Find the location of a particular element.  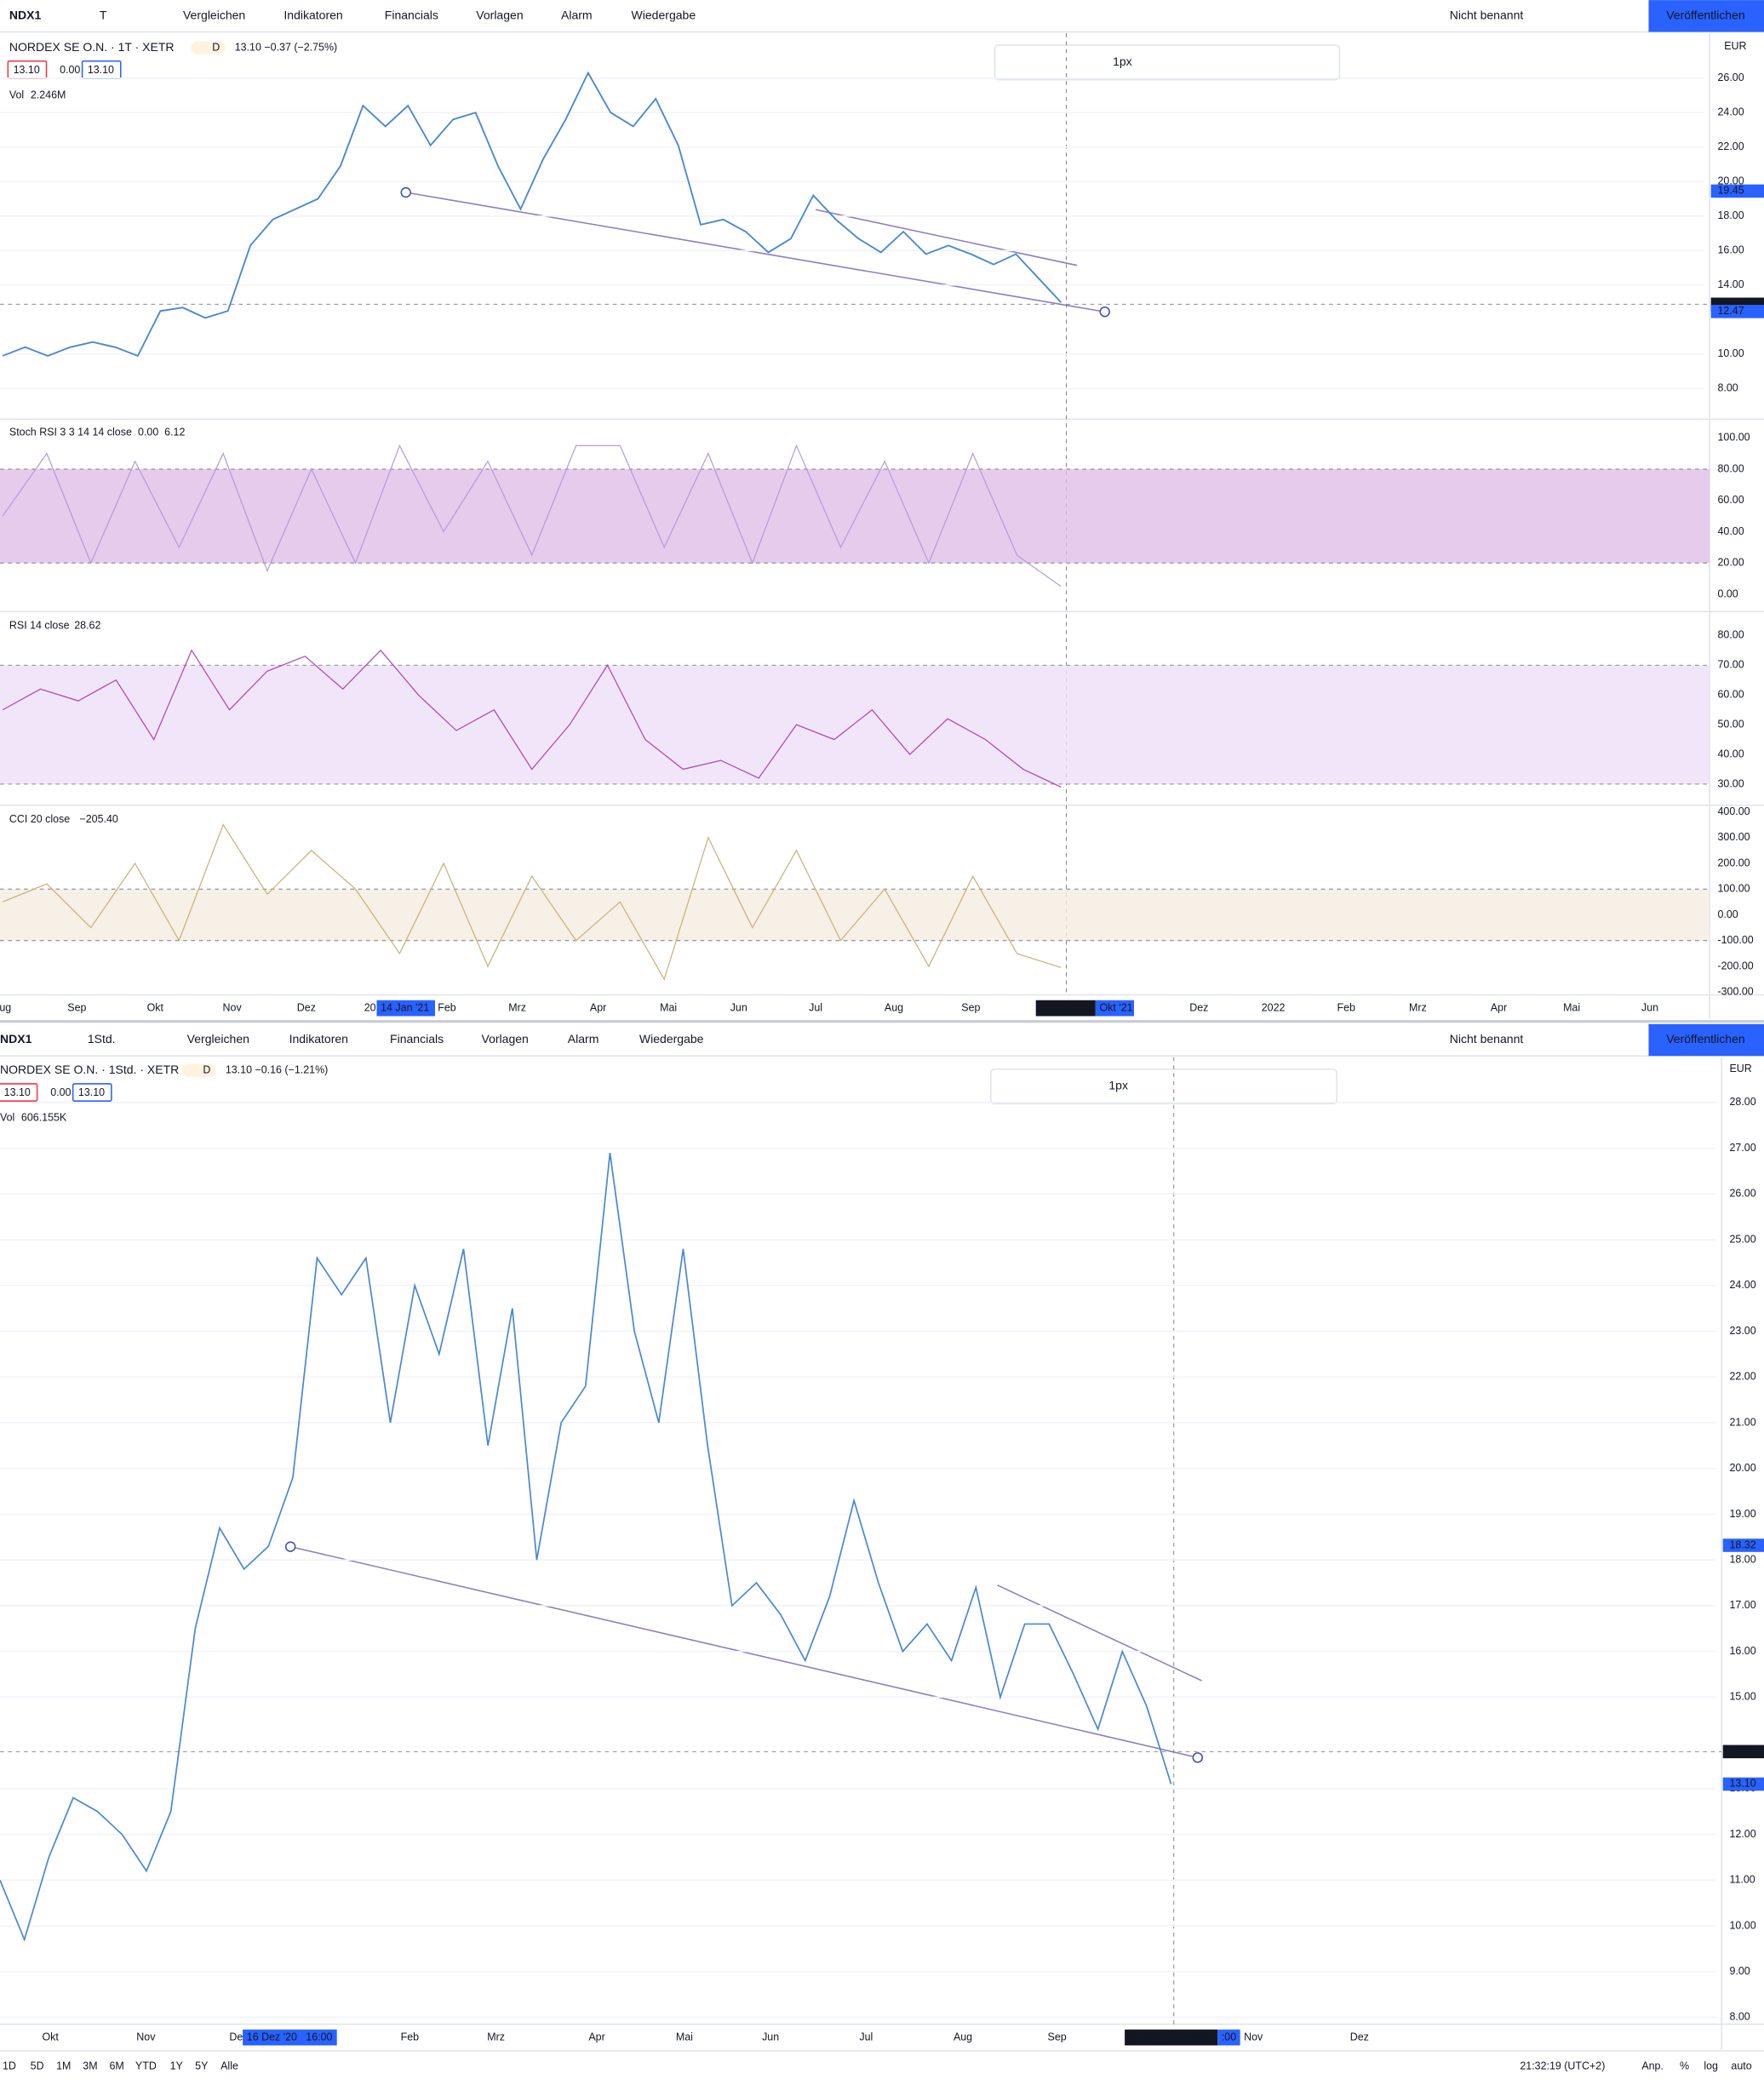

range-button: 1Y is located at coordinates (177, 2066).